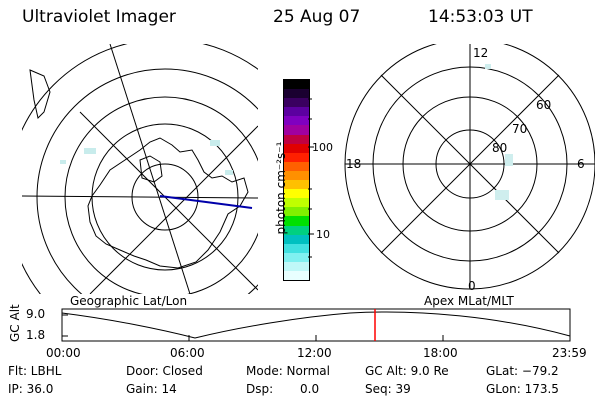  What do you see at coordinates (260, 389) in the screenshot?
I see `dsp-label: Dsp:` at bounding box center [260, 389].